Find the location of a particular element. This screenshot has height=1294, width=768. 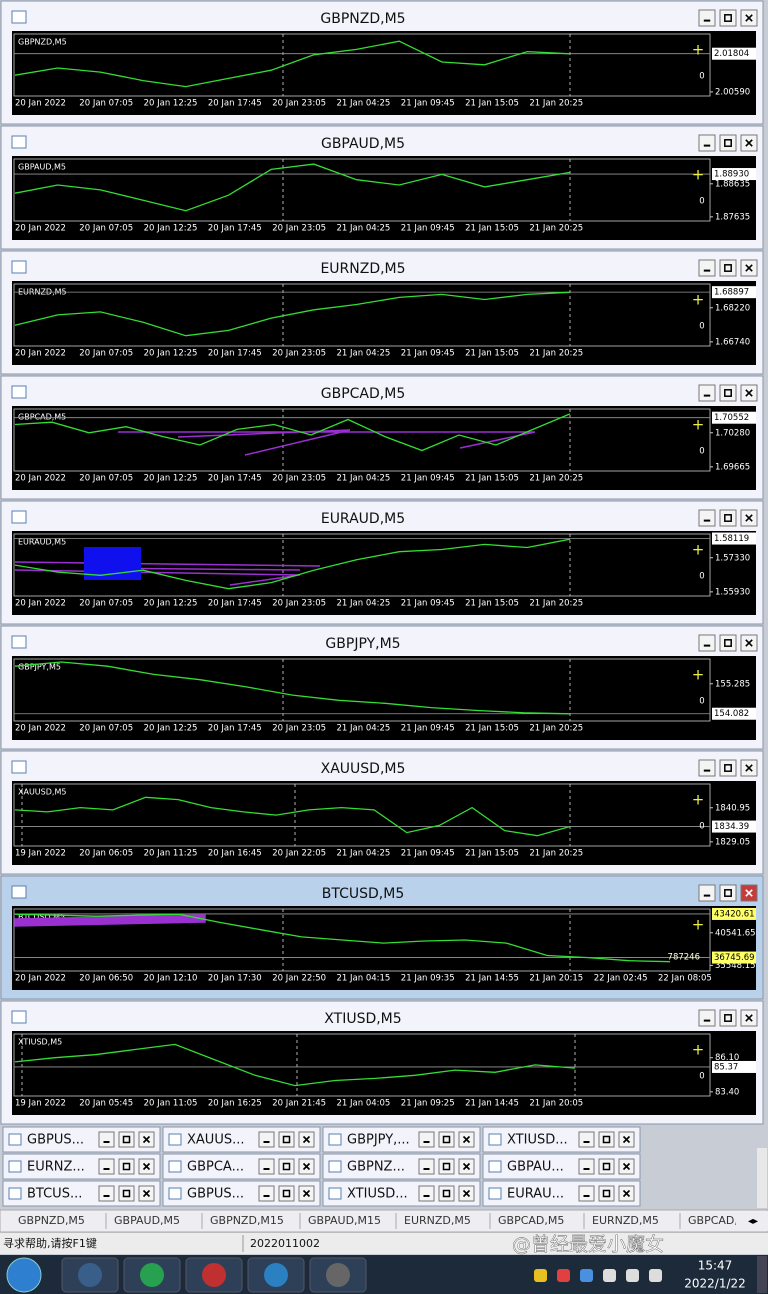

symbol-label: XAUUSD,M5 is located at coordinates (42, 792).